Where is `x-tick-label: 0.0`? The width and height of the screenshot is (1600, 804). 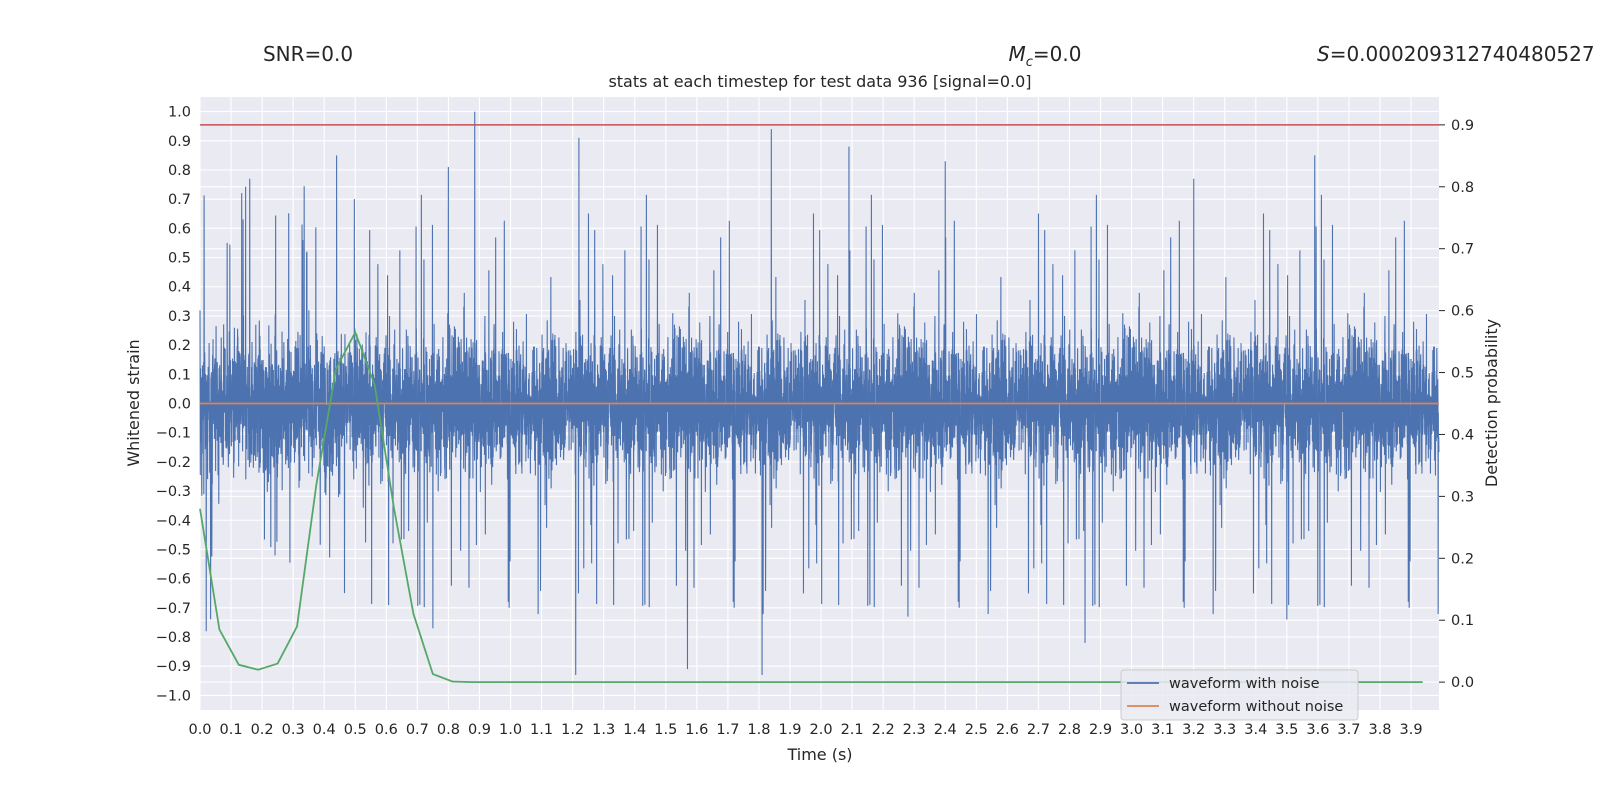
x-tick-label: 0.0 is located at coordinates (199, 730).